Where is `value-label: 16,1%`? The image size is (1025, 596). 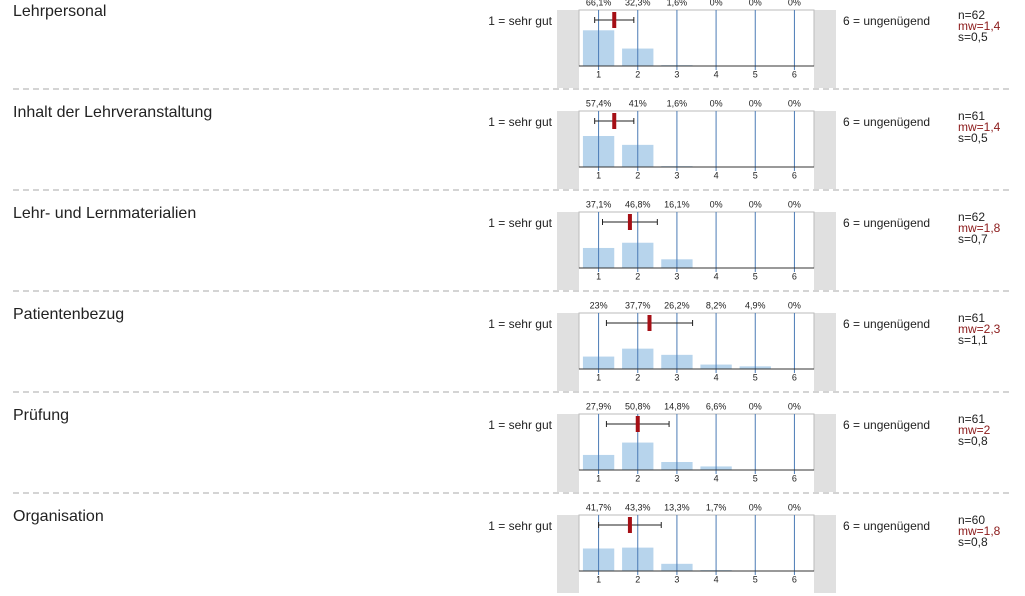
value-label: 16,1% is located at coordinates (677, 204).